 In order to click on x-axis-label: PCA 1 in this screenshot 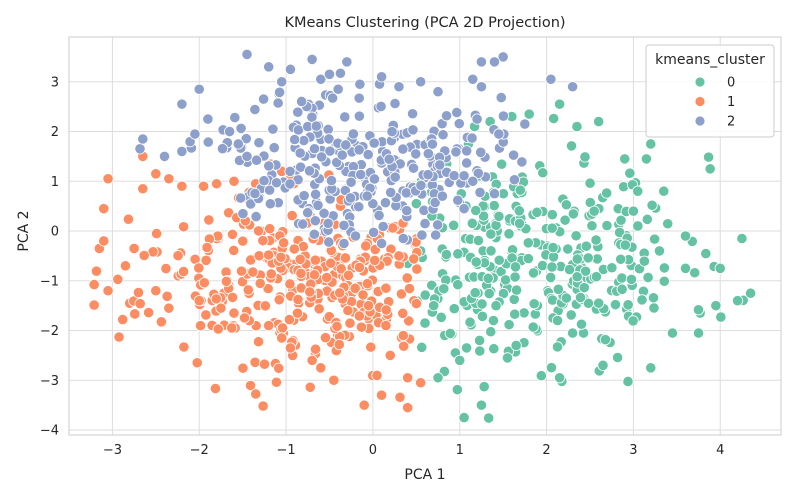, I will do `click(424, 475)`.